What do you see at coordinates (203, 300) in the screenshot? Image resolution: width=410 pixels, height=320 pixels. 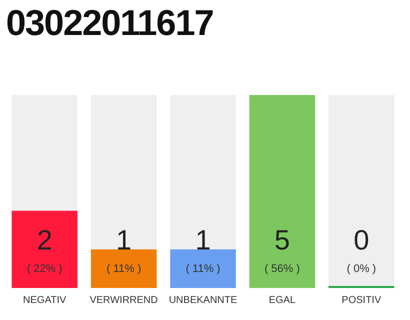 I see `x-tick-label: UNBEKANNTE` at bounding box center [203, 300].